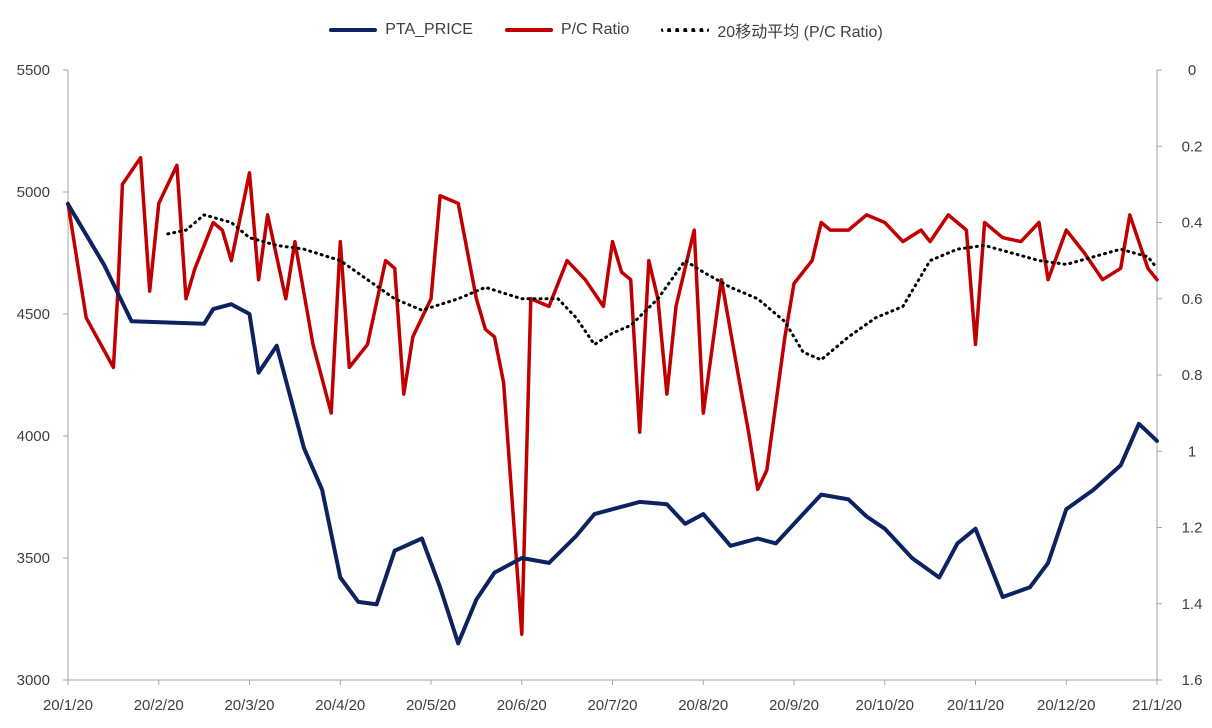 Image resolution: width=1212 pixels, height=728 pixels. What do you see at coordinates (685, 30) in the screenshot?
I see `legend-swatch-moving-average` at bounding box center [685, 30].